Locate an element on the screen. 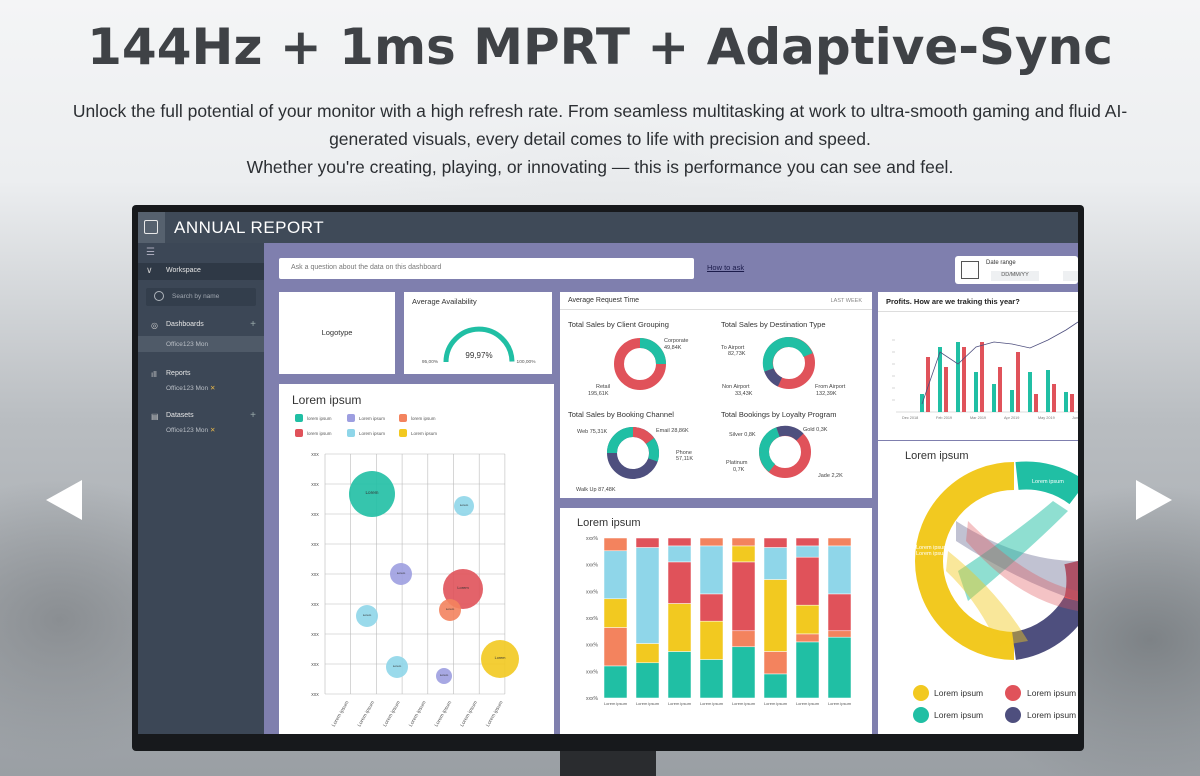 The width and height of the screenshot is (1200, 776). how-to-ask-link: How to ask is located at coordinates (726, 267).